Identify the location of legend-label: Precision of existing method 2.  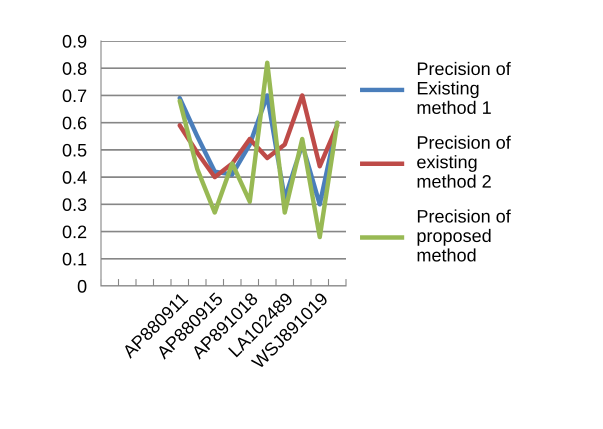
(464, 162).